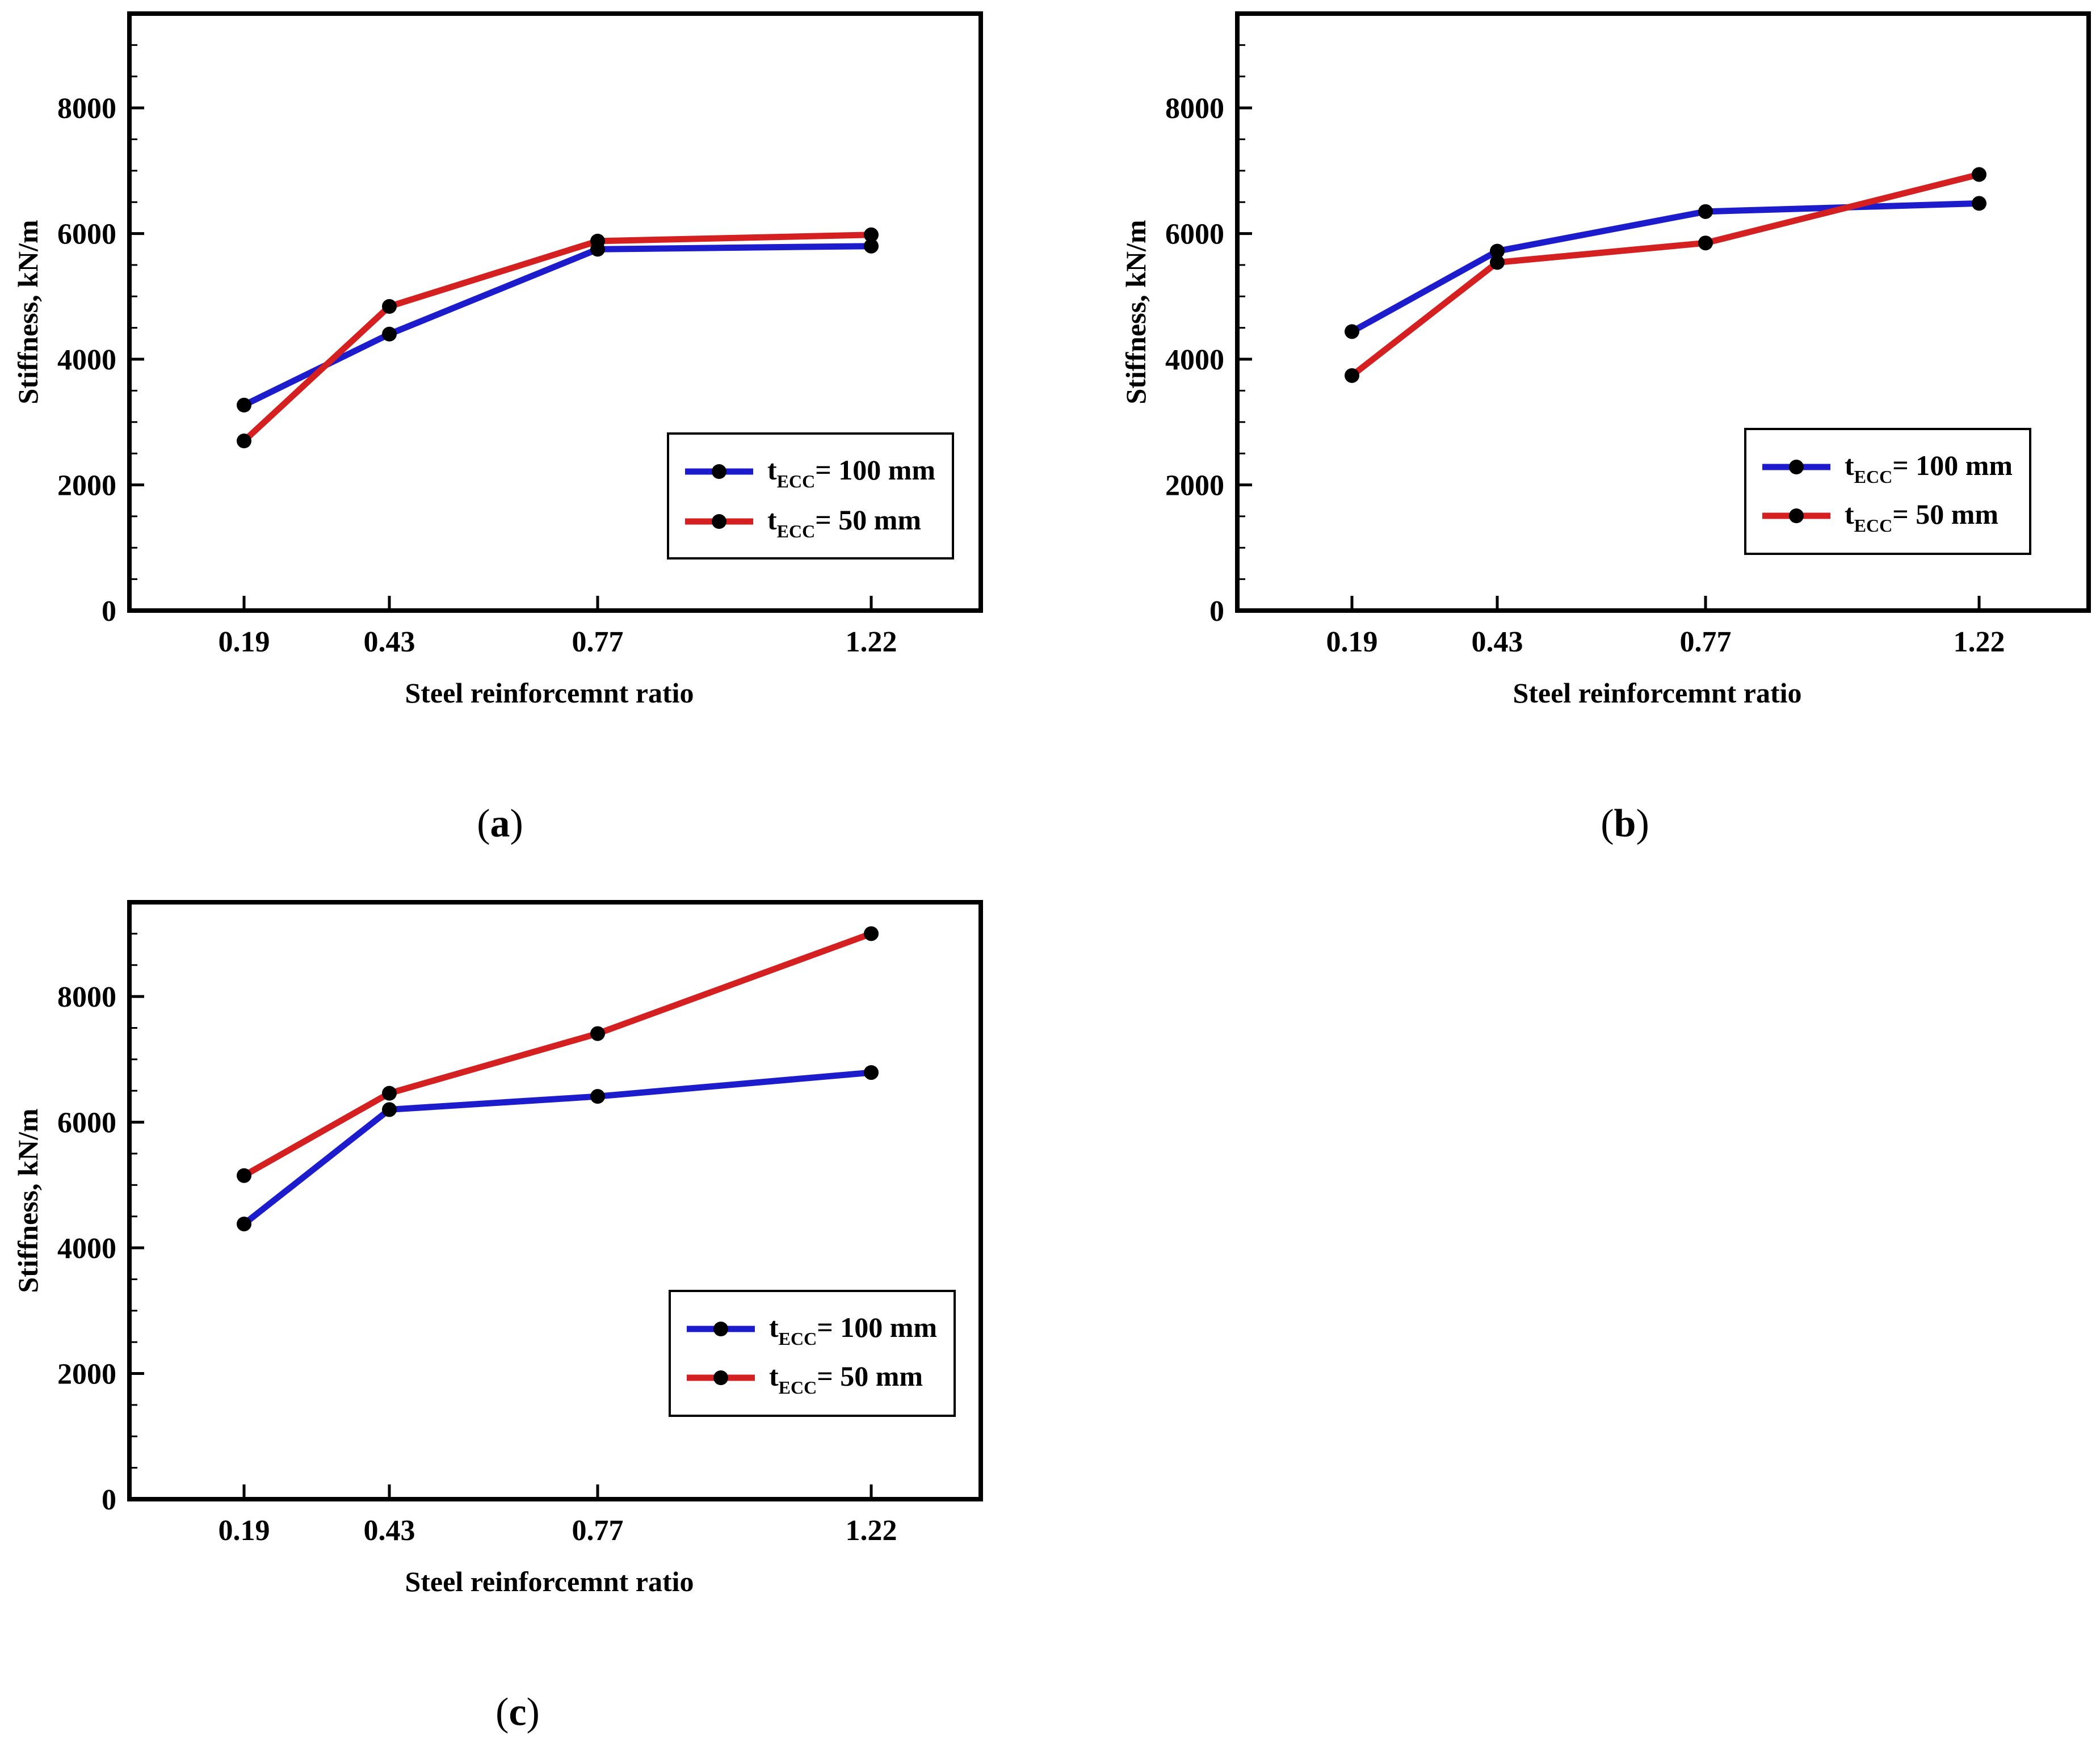 This screenshot has height=1750, width=2100. I want to click on y-tick-label: 2000, so click(86, 1374).